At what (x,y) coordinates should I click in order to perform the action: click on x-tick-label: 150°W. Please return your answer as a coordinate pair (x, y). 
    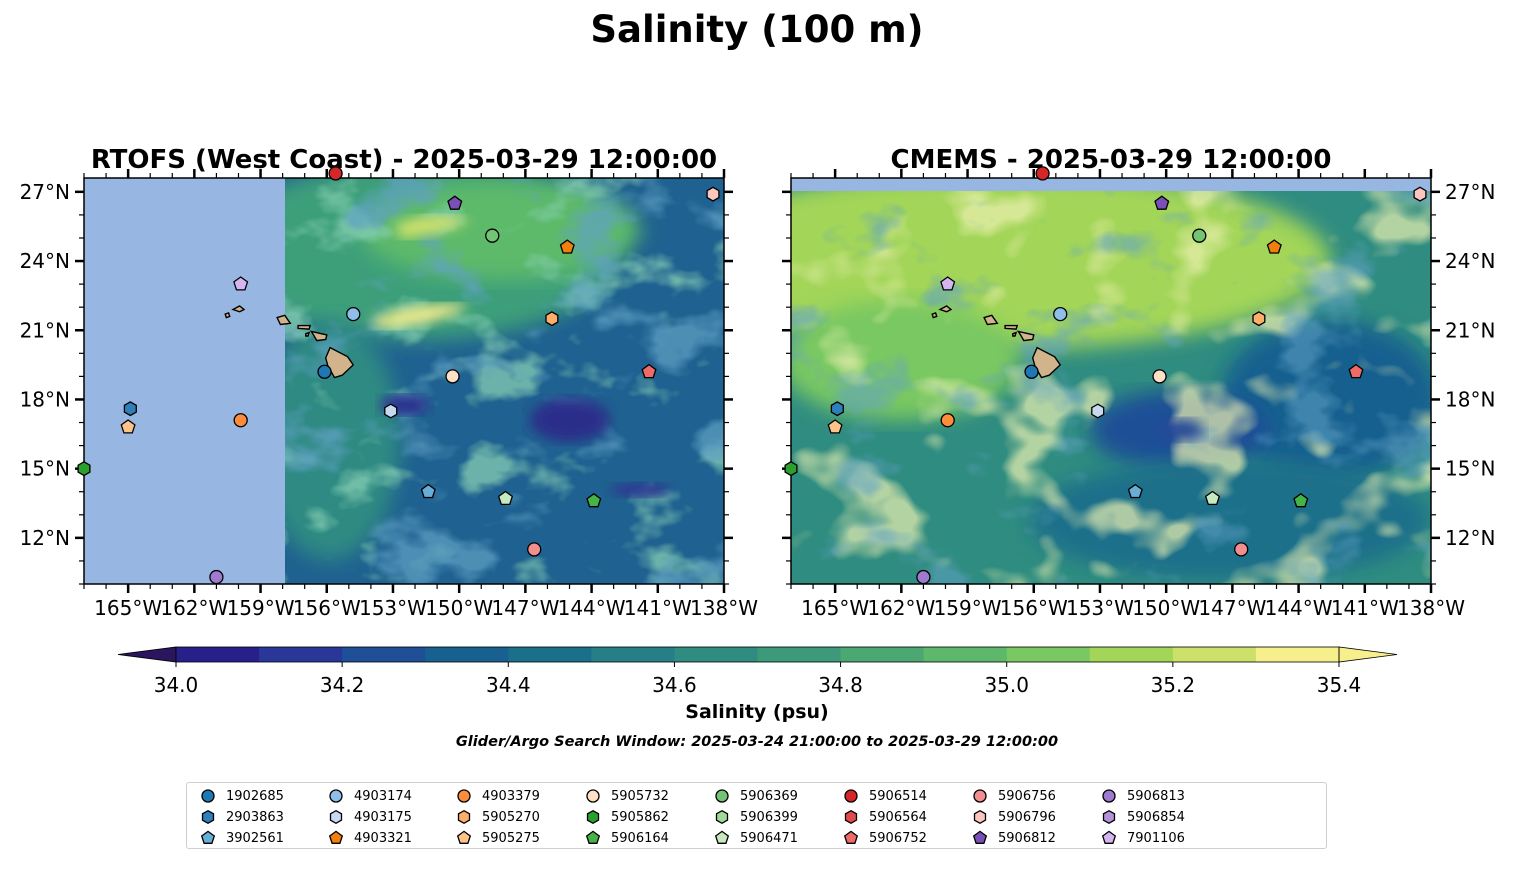
    Looking at the image, I should click on (1166, 608).